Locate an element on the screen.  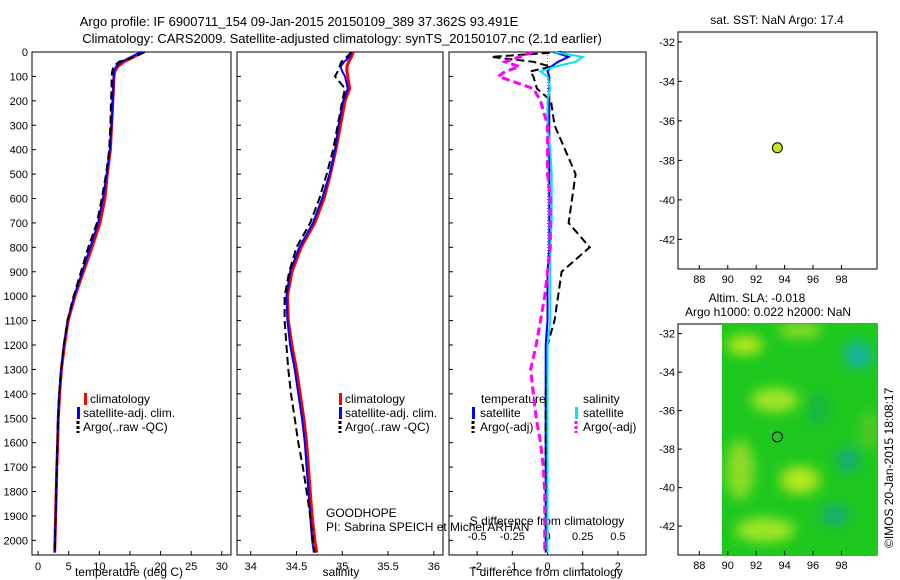
depth-tick-label: 1500 is located at coordinates (16, 419).